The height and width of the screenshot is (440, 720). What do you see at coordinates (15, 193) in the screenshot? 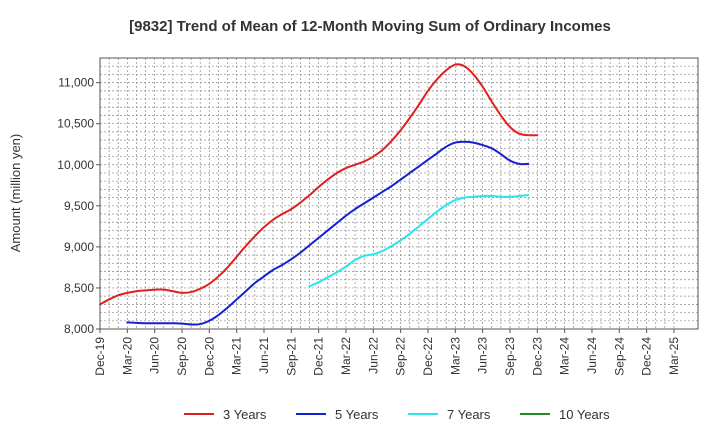
I see `y-axis-label: Amount (million yen)` at bounding box center [15, 193].